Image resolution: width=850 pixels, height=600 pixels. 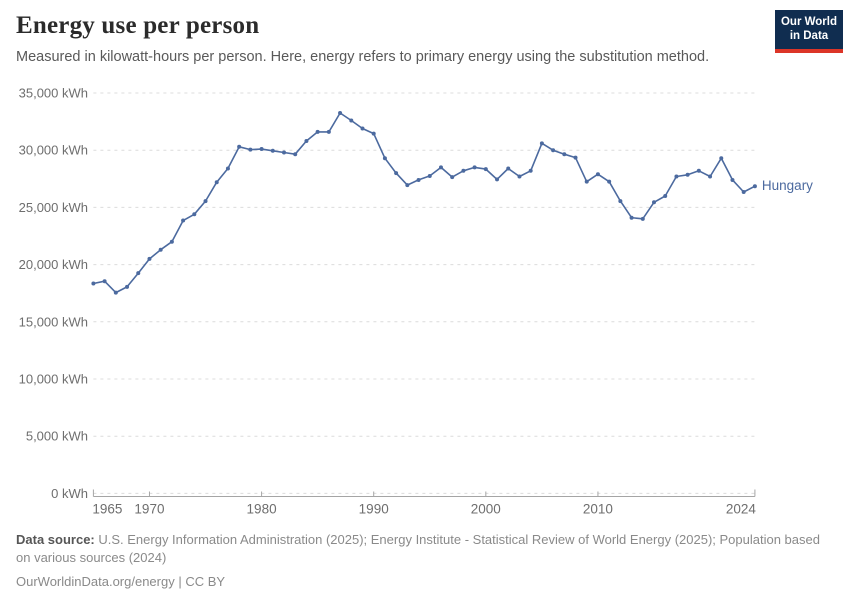 What do you see at coordinates (55, 539) in the screenshot?
I see `data-source-label: Data source:` at bounding box center [55, 539].